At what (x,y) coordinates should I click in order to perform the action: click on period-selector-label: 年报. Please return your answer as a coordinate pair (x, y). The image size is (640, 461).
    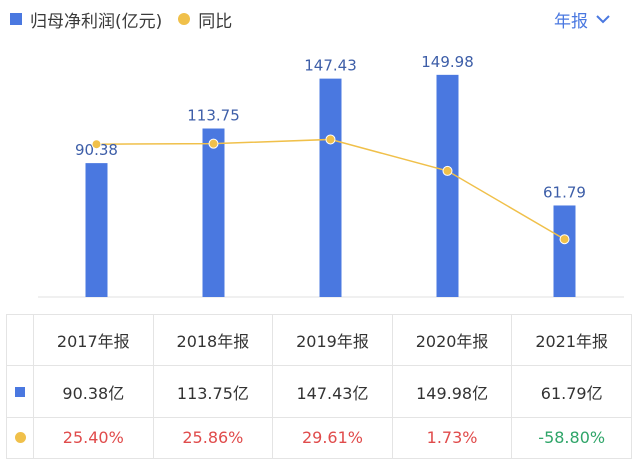
    Looking at the image, I should click on (571, 21).